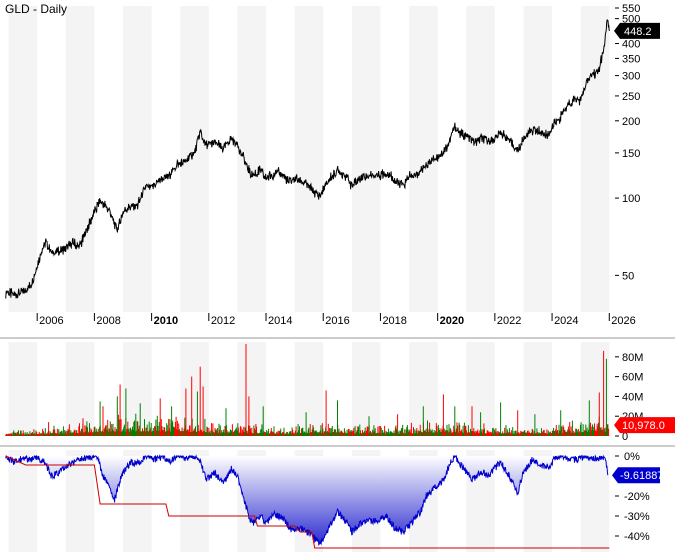 This screenshot has width=675, height=559. What do you see at coordinates (566, 321) in the screenshot?
I see `x-tick-label: 2024` at bounding box center [566, 321].